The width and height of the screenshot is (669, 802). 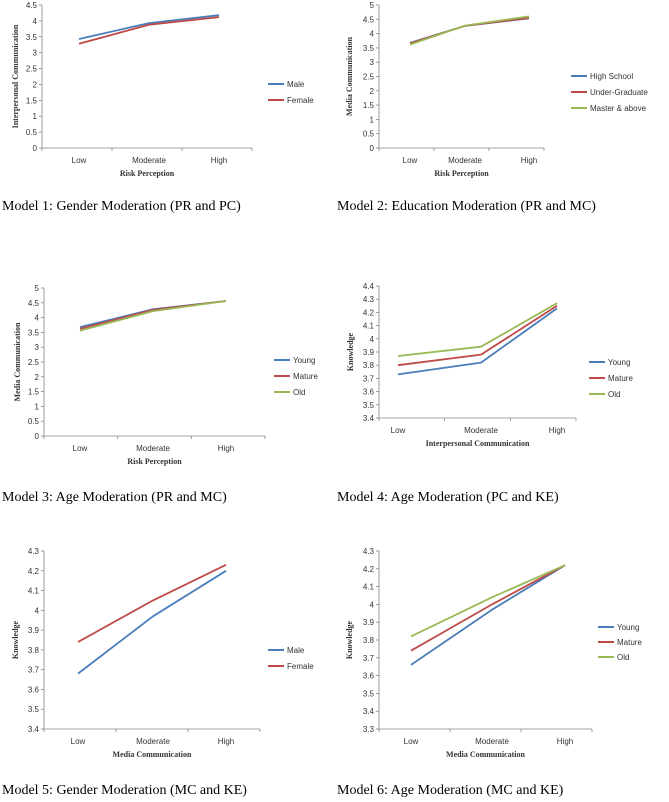 What do you see at coordinates (469, 30) in the screenshot?
I see `series-line-master-above` at bounding box center [469, 30].